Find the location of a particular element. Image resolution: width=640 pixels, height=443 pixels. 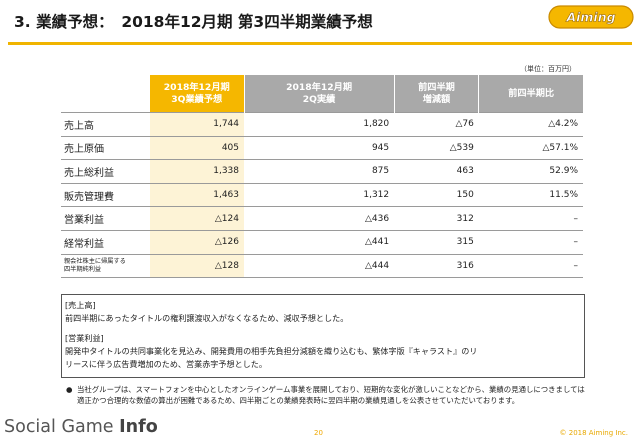

ratio-cell: 11.5% is located at coordinates (530, 195).